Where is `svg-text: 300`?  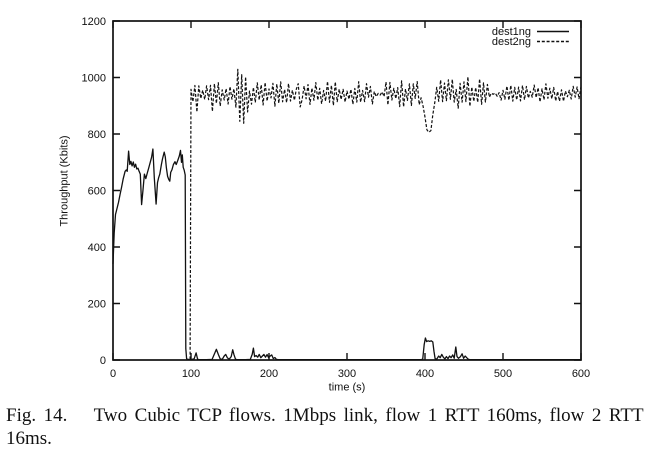
svg-text: 300 is located at coordinates (347, 374).